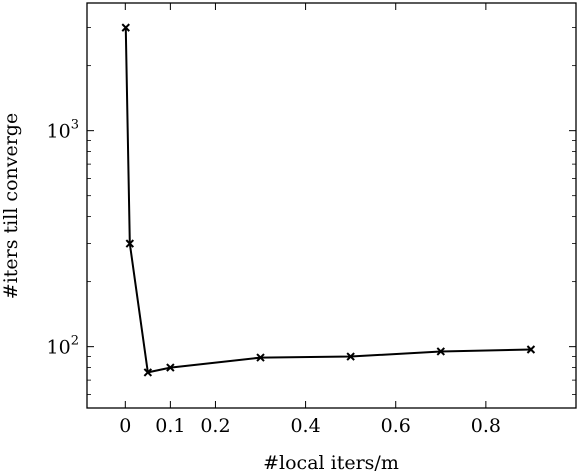 The width and height of the screenshot is (578, 472). What do you see at coordinates (125, 426) in the screenshot?
I see `x-tick-label: 0` at bounding box center [125, 426].